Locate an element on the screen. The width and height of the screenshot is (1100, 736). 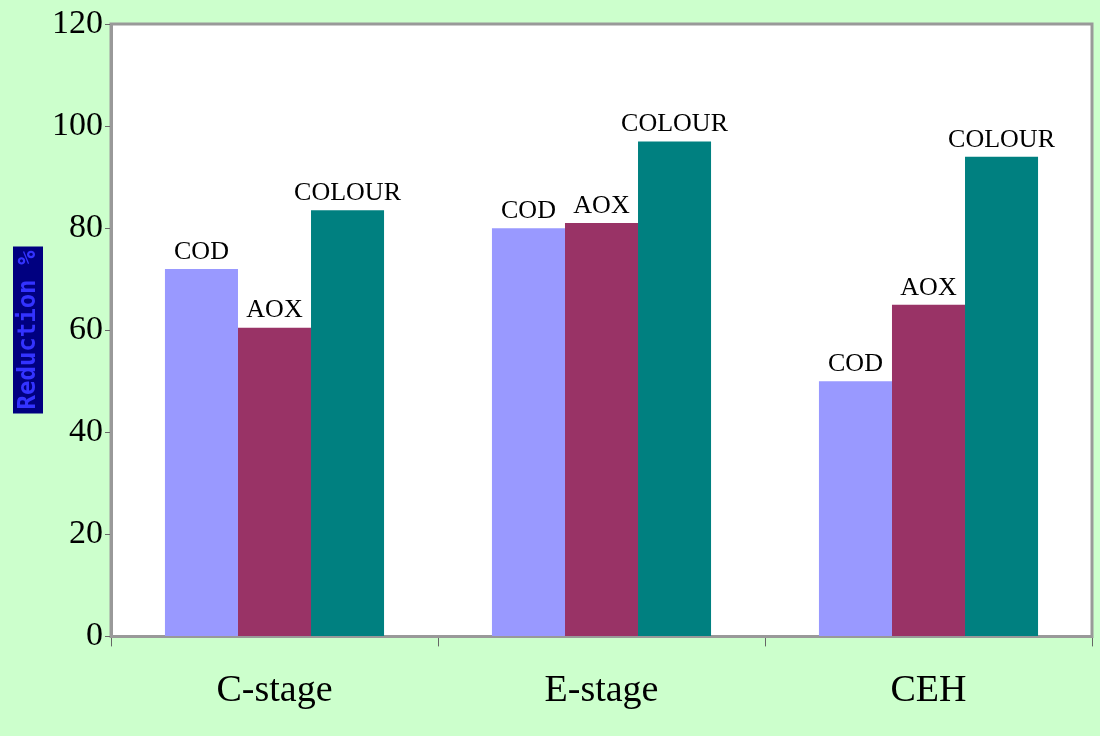
y-tick-label: 120 is located at coordinates (77, 21).